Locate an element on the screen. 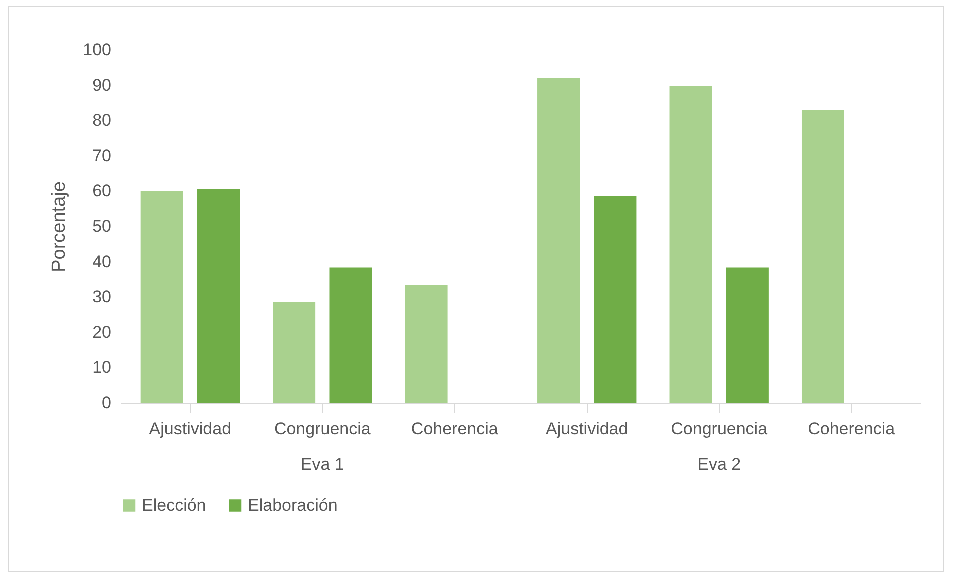 The width and height of the screenshot is (956, 580). y-tick-label: 60 is located at coordinates (102, 191).